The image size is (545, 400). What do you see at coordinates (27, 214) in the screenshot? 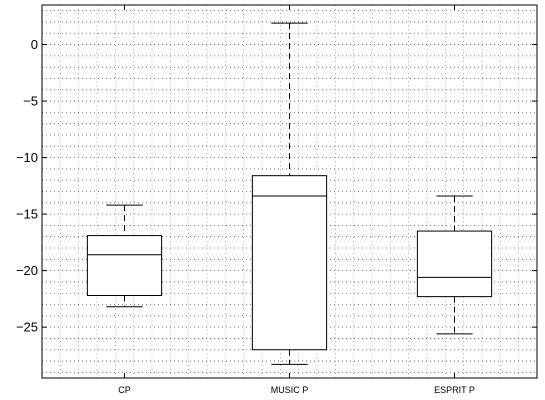
I see `y-tick-label: −15` at bounding box center [27, 214].